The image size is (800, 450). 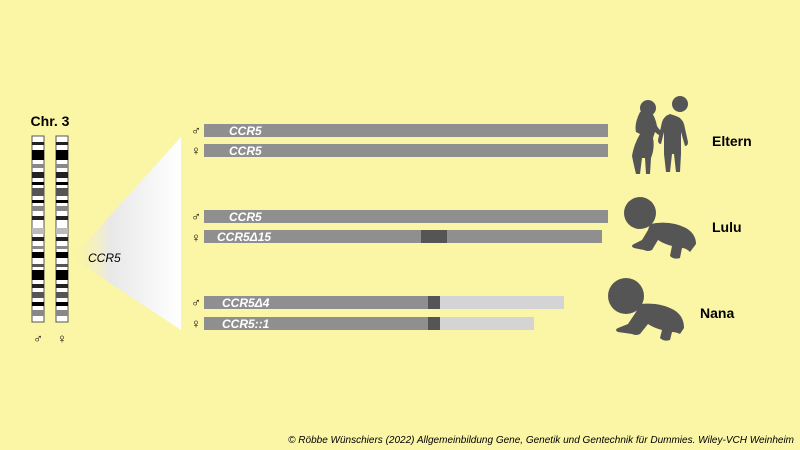 What do you see at coordinates (126, 233) in the screenshot?
I see `zoom-wedge` at bounding box center [126, 233].